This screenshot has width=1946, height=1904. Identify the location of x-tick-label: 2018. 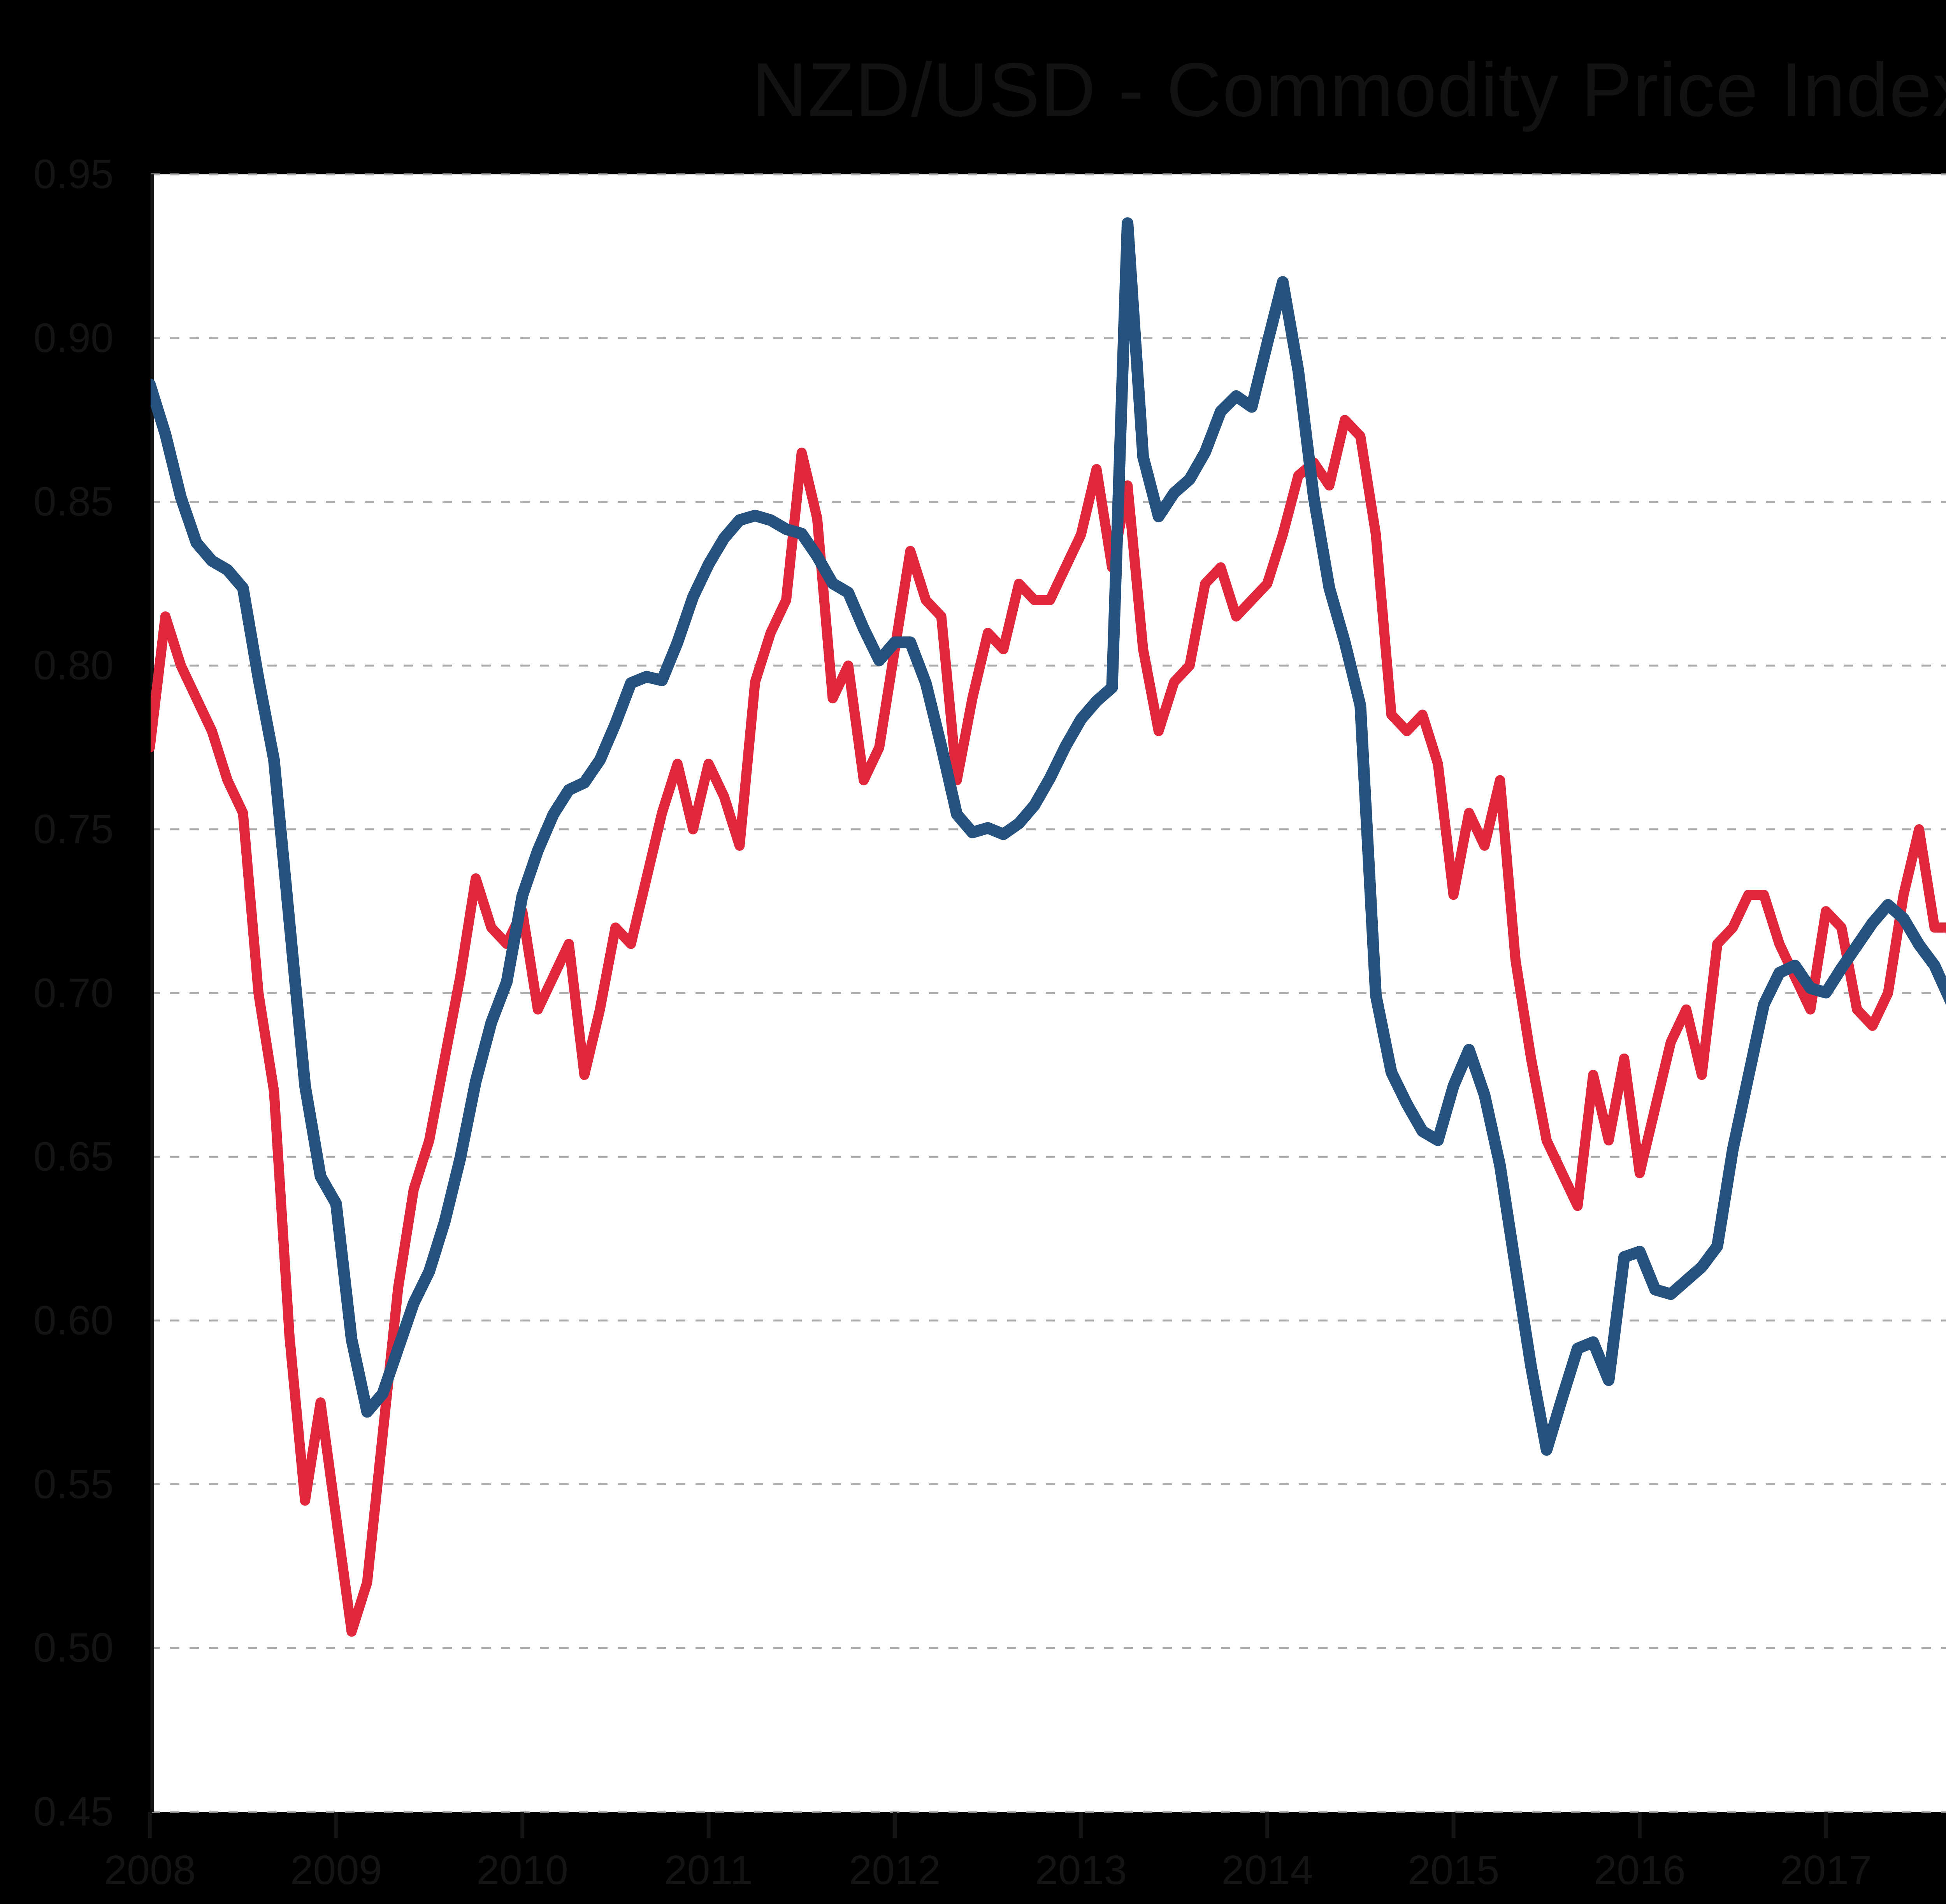
(1932, 1870).